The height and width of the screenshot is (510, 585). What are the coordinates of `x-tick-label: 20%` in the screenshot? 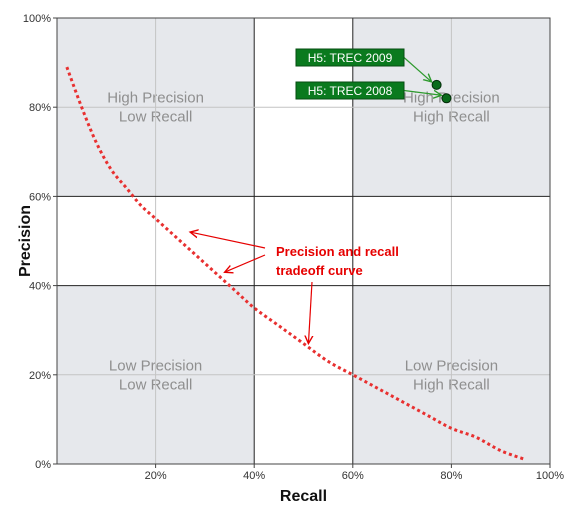 It's located at (156, 476).